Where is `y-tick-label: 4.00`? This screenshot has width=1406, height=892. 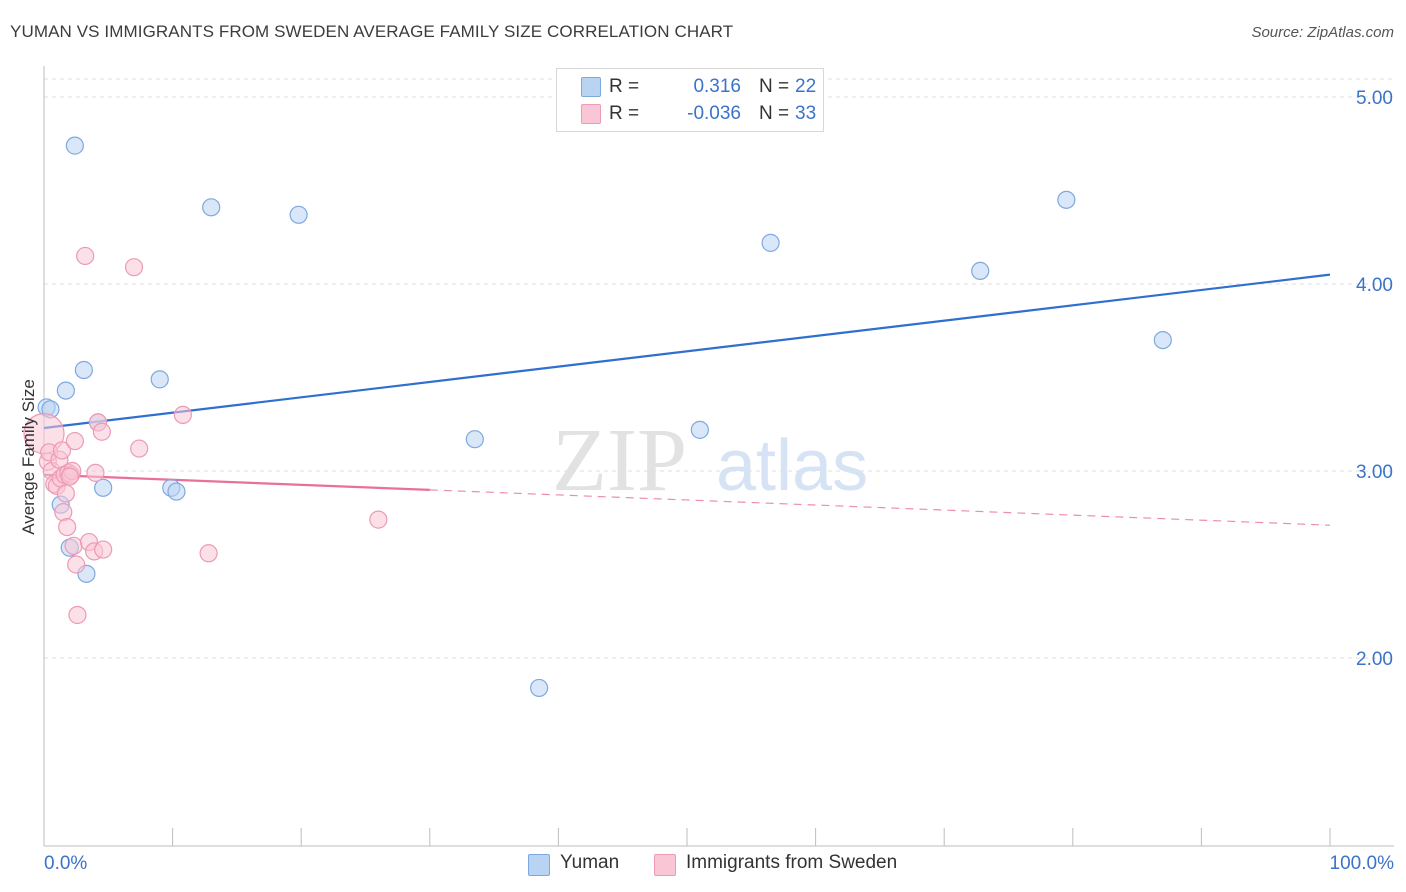
y-tick-label: 4.00 is located at coordinates (1374, 285).